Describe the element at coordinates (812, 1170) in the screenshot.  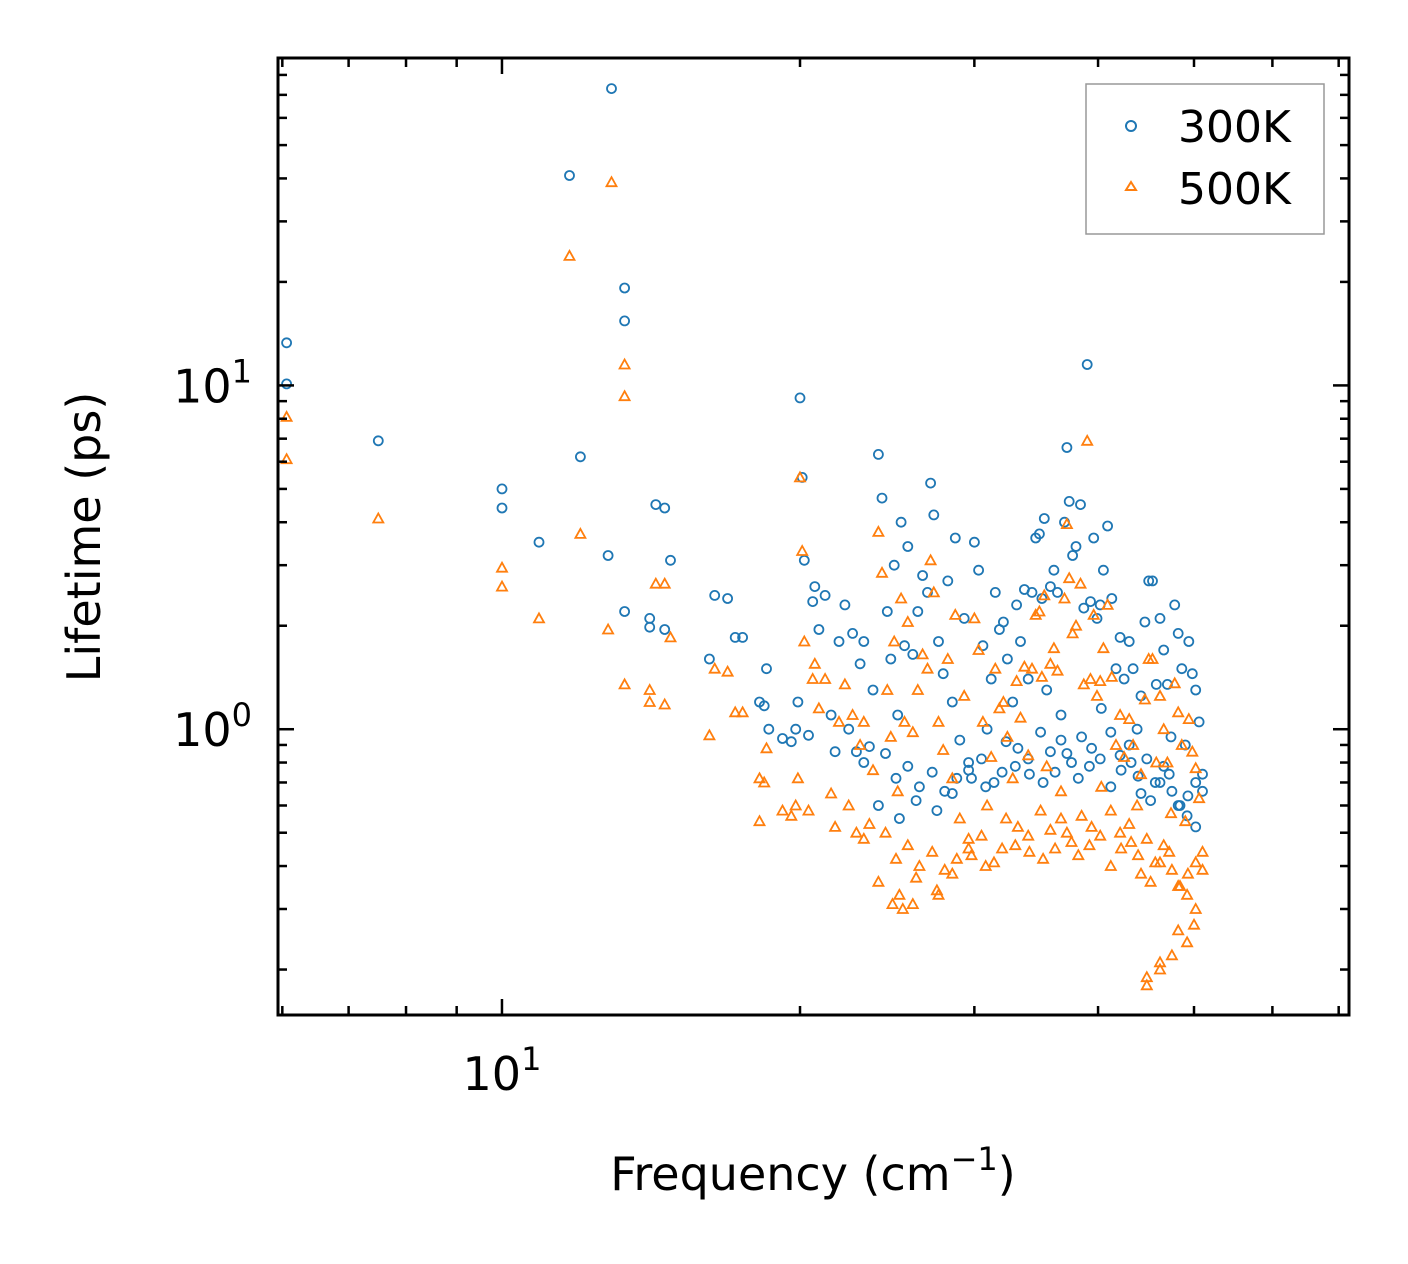
I see `x-axis-title: Frequency (cm−1)` at that location.